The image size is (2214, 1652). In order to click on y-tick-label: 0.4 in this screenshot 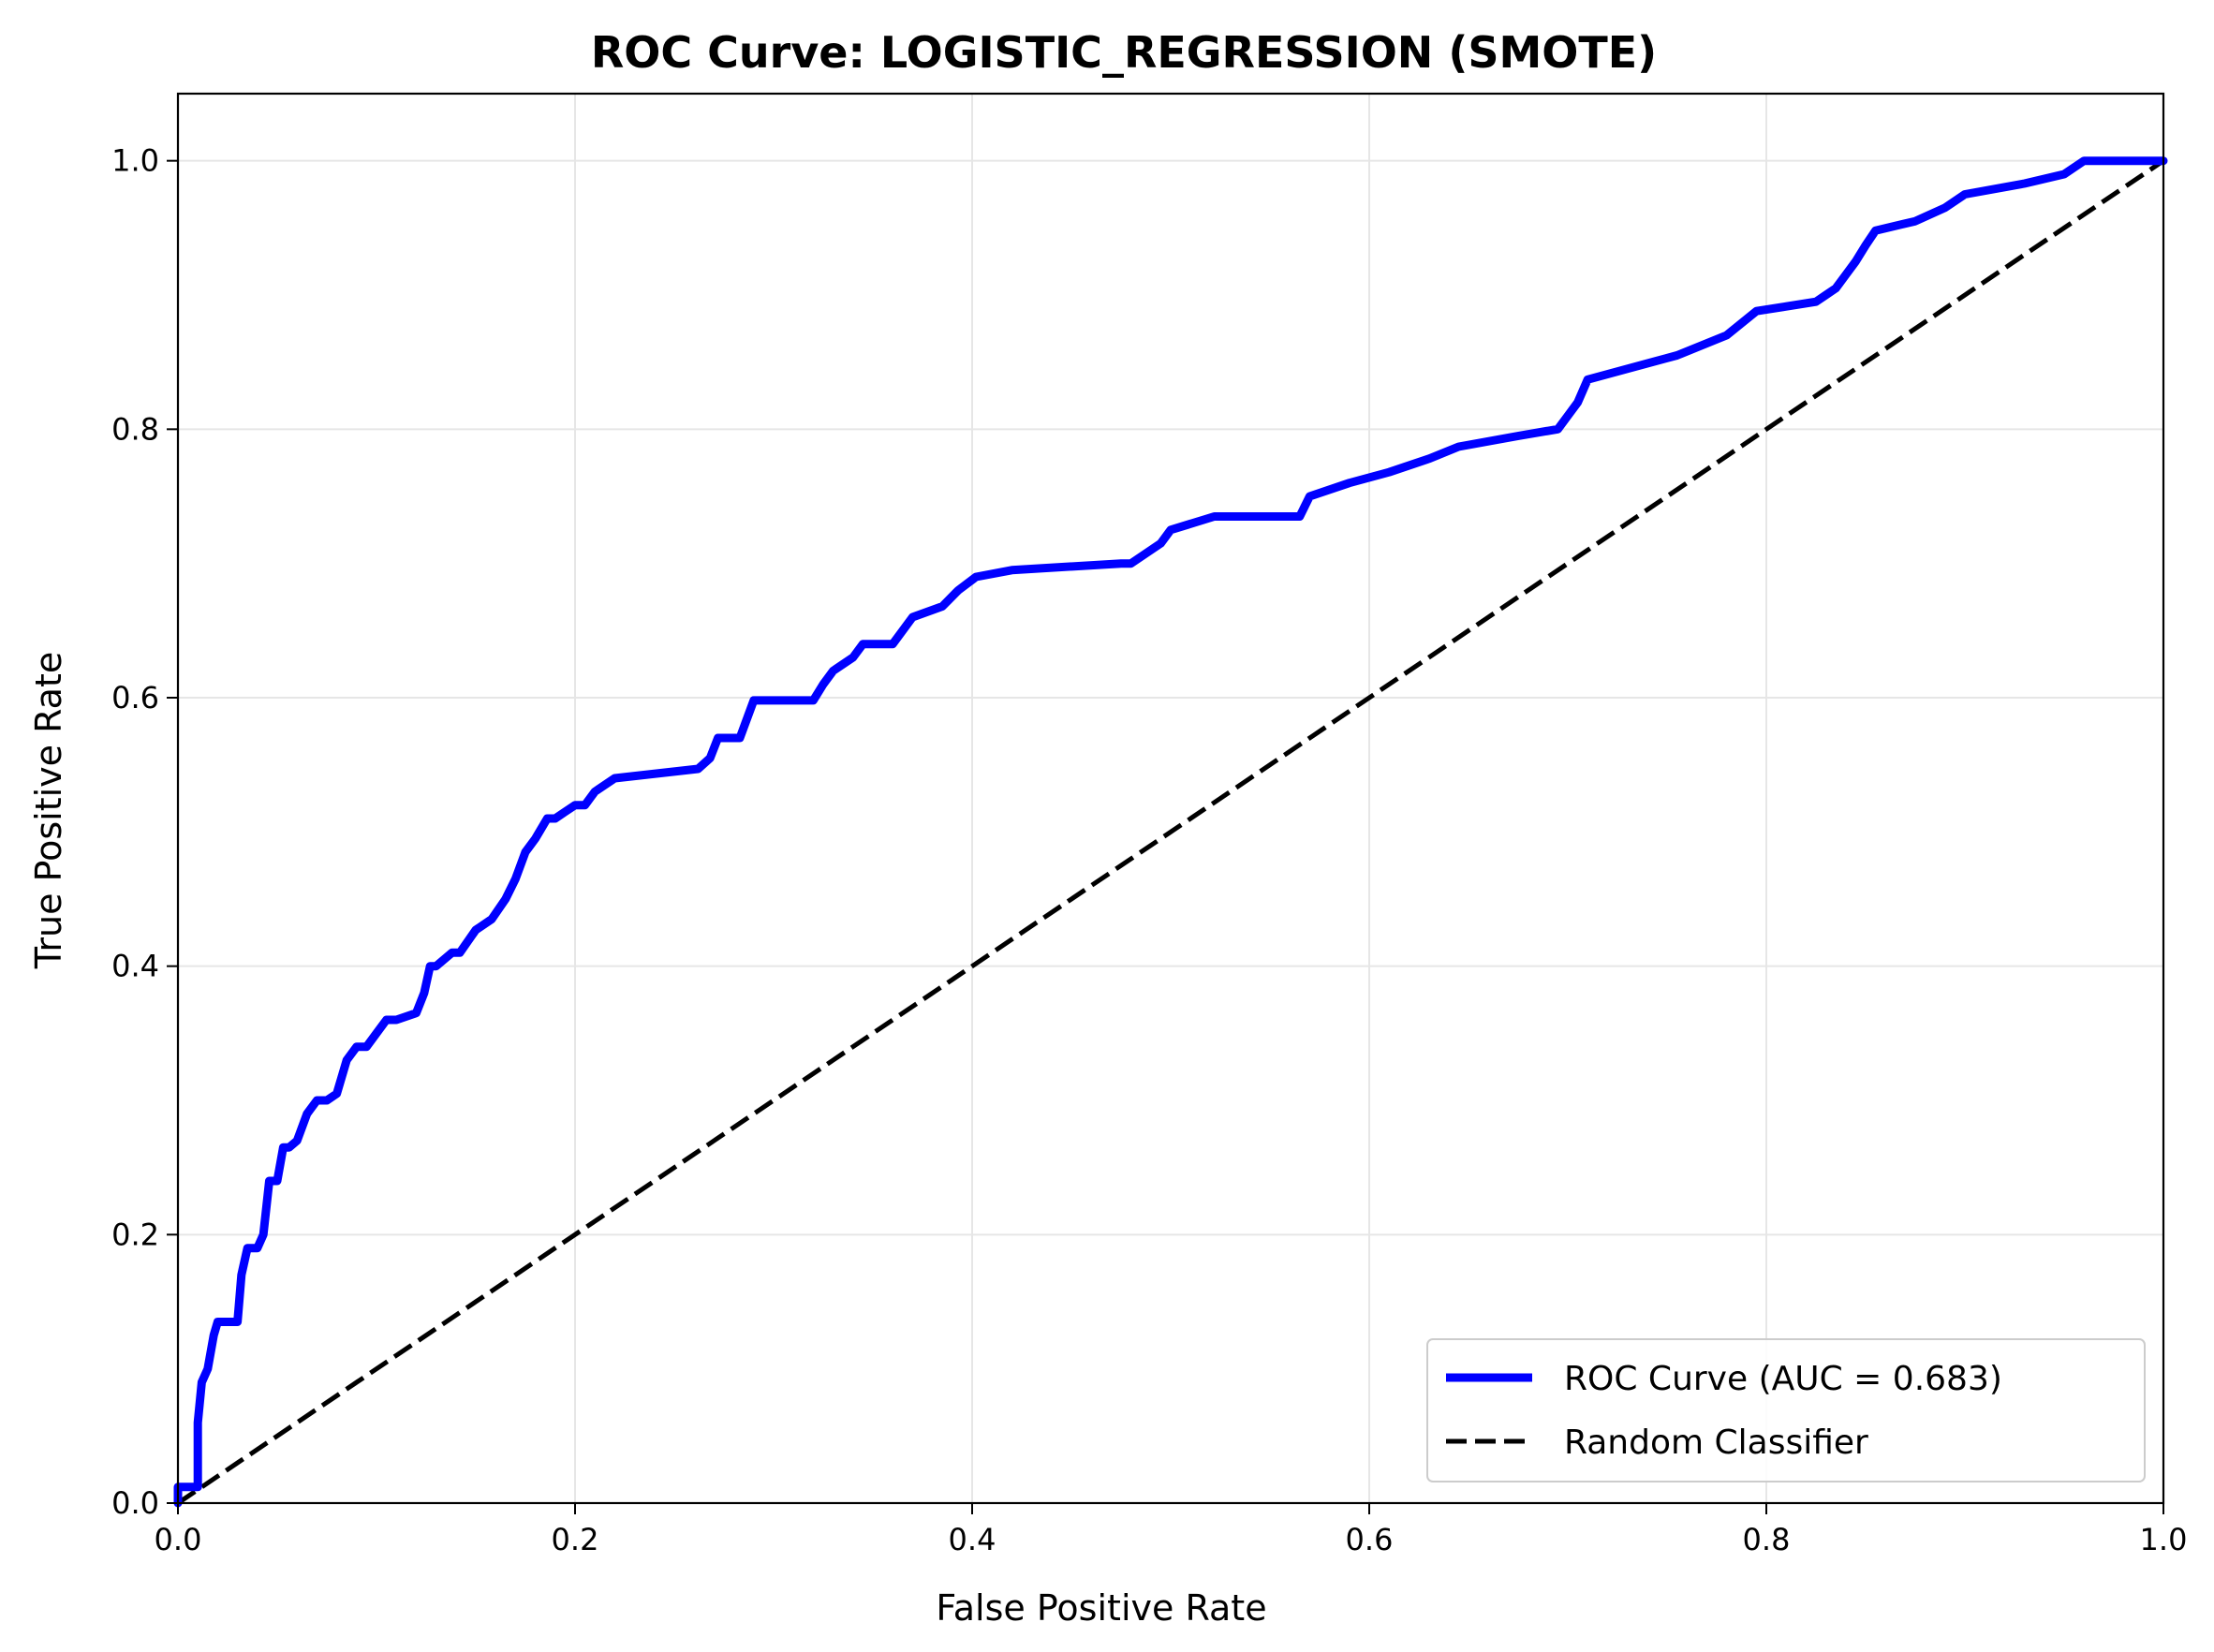, I will do `click(135, 967)`.